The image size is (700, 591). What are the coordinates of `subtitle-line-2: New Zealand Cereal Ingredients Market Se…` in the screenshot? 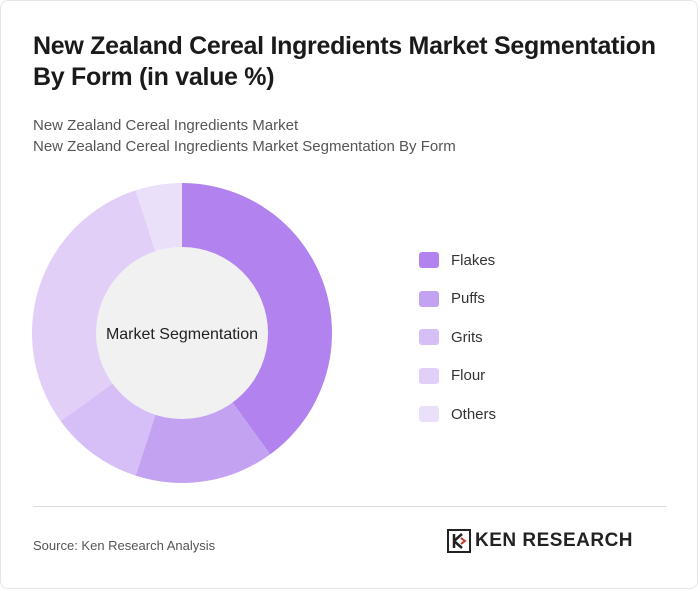 It's located at (244, 146).